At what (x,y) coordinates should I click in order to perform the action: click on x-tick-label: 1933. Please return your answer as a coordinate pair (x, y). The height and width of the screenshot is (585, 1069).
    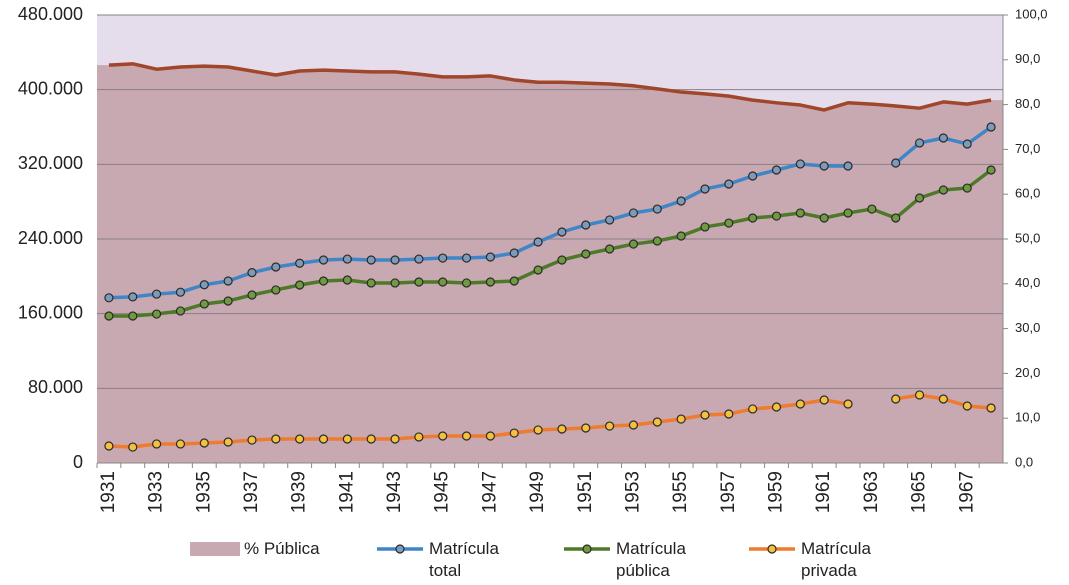
    Looking at the image, I should click on (156, 492).